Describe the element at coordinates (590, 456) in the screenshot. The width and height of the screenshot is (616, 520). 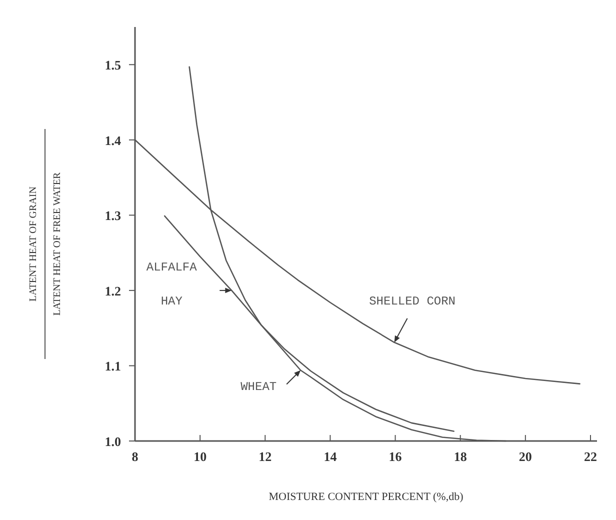
I see `x-tick-label: 22` at that location.